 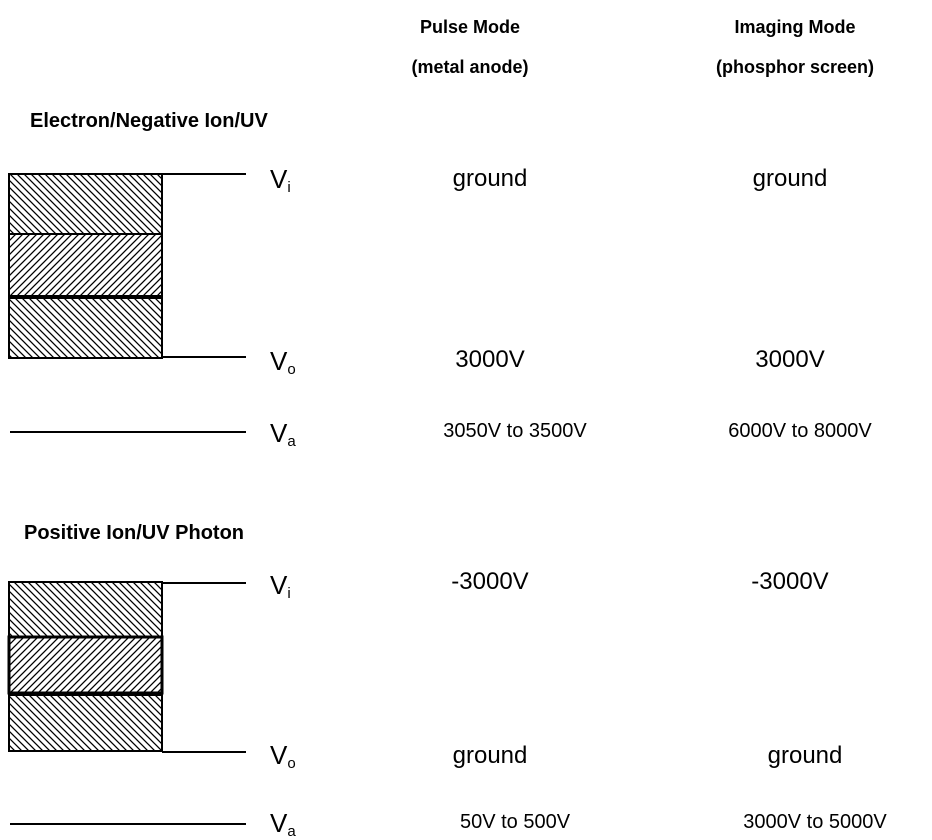 What do you see at coordinates (805, 755) in the screenshot?
I see `imaging-vo-value: ground` at bounding box center [805, 755].